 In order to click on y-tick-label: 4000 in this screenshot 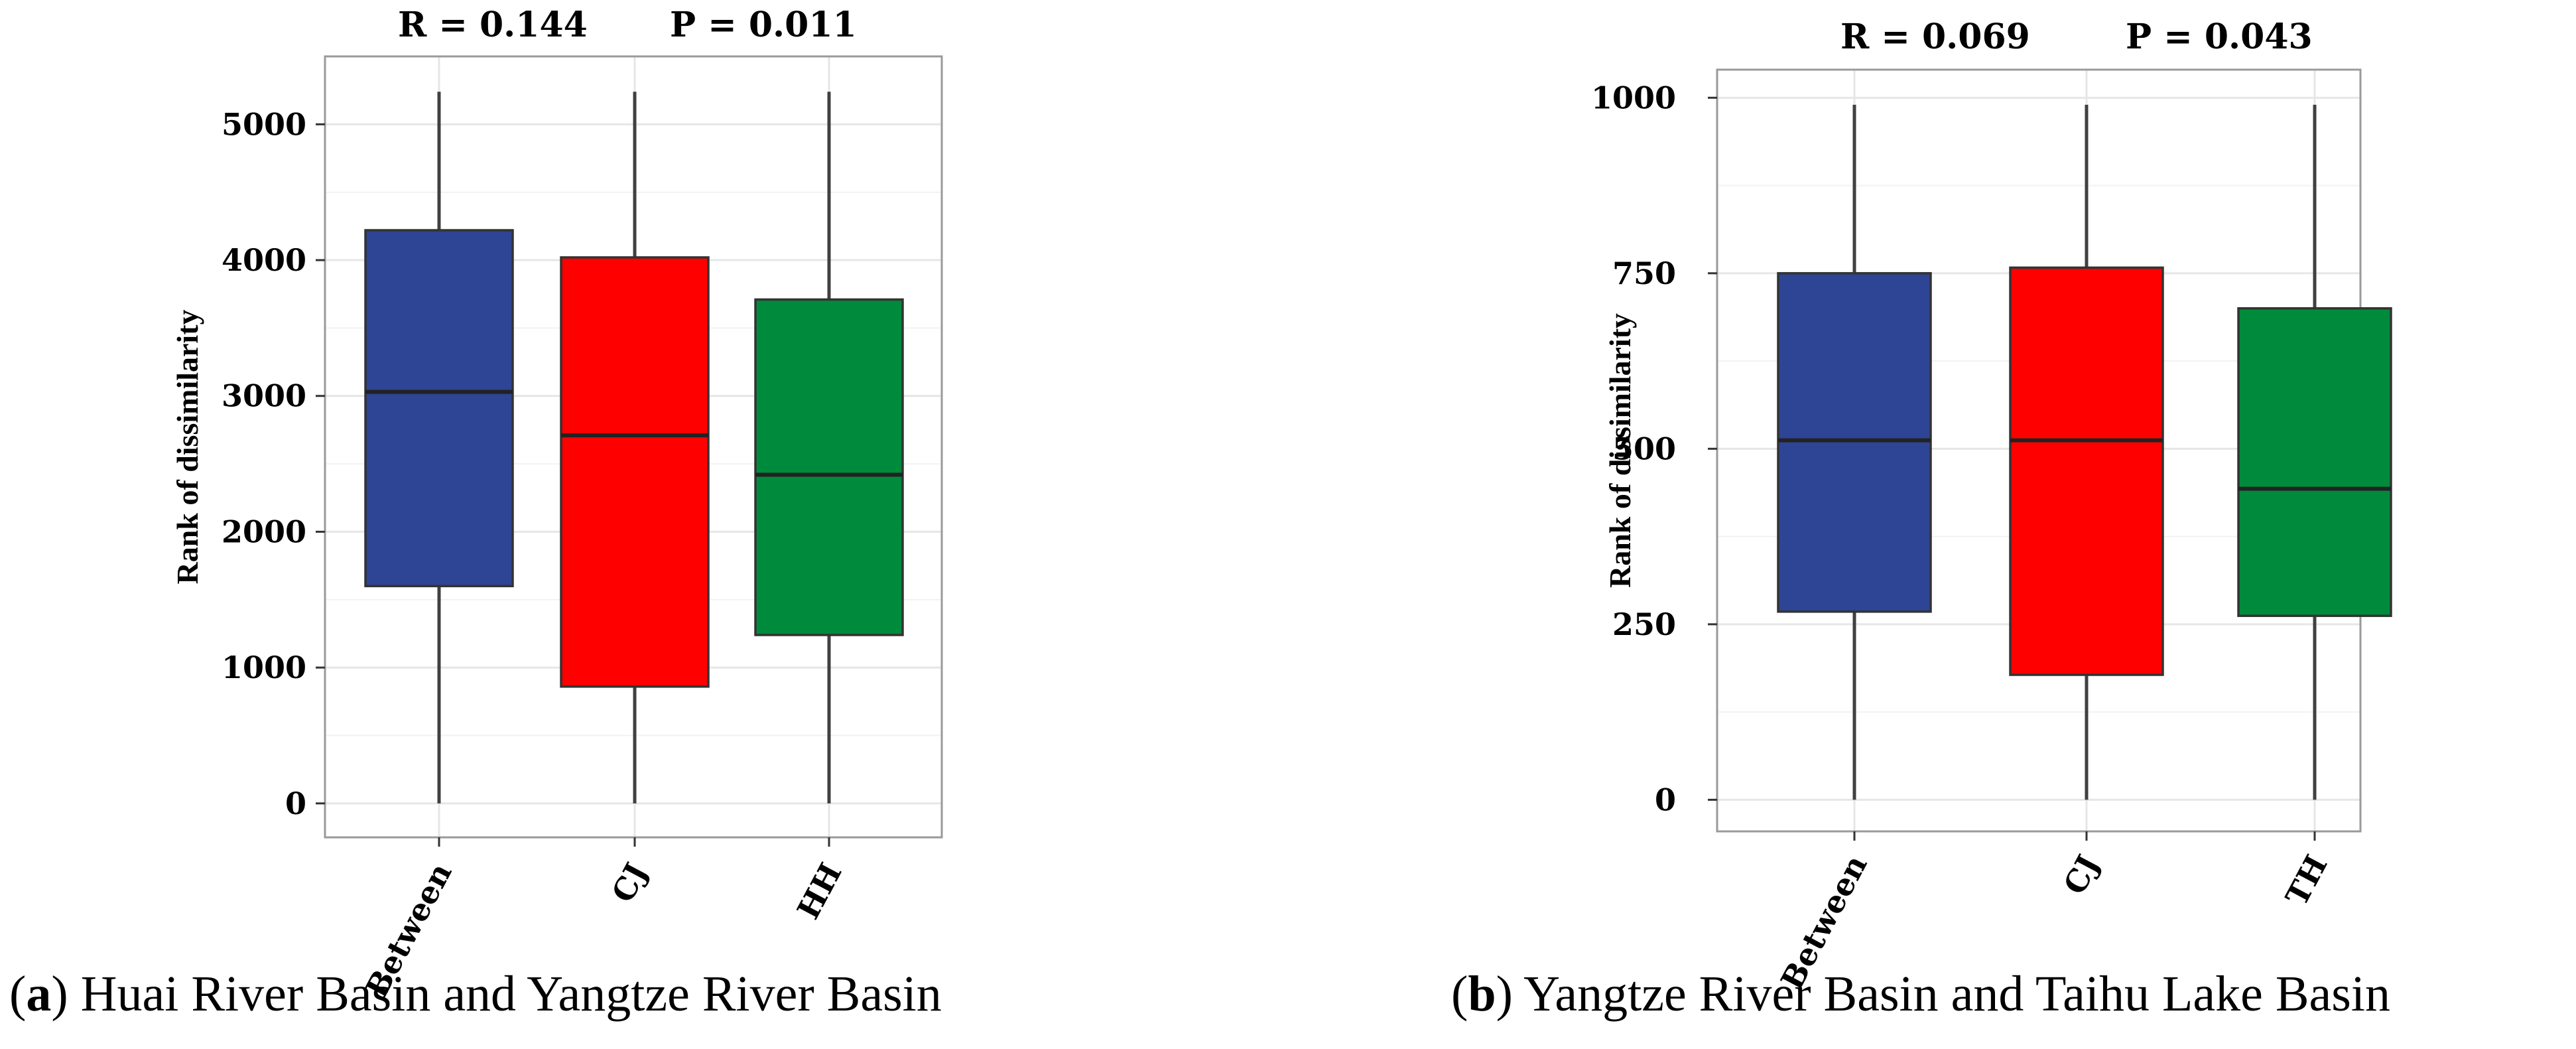, I will do `click(264, 260)`.